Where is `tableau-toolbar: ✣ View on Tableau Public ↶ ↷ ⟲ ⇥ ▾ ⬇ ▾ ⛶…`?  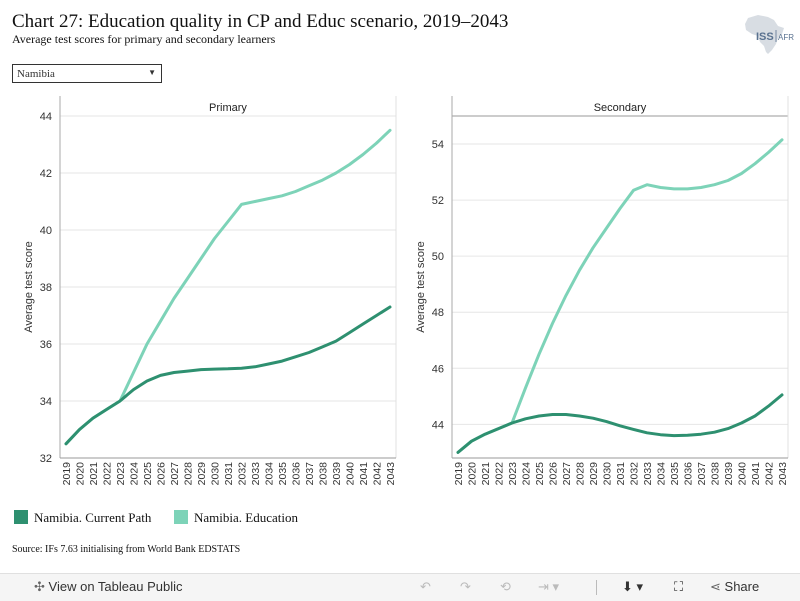
tableau-toolbar: ✣ View on Tableau Public ↶ ↷ ⟲ ⇥ ▾ ⬇ ▾ ⛶… is located at coordinates (400, 587).